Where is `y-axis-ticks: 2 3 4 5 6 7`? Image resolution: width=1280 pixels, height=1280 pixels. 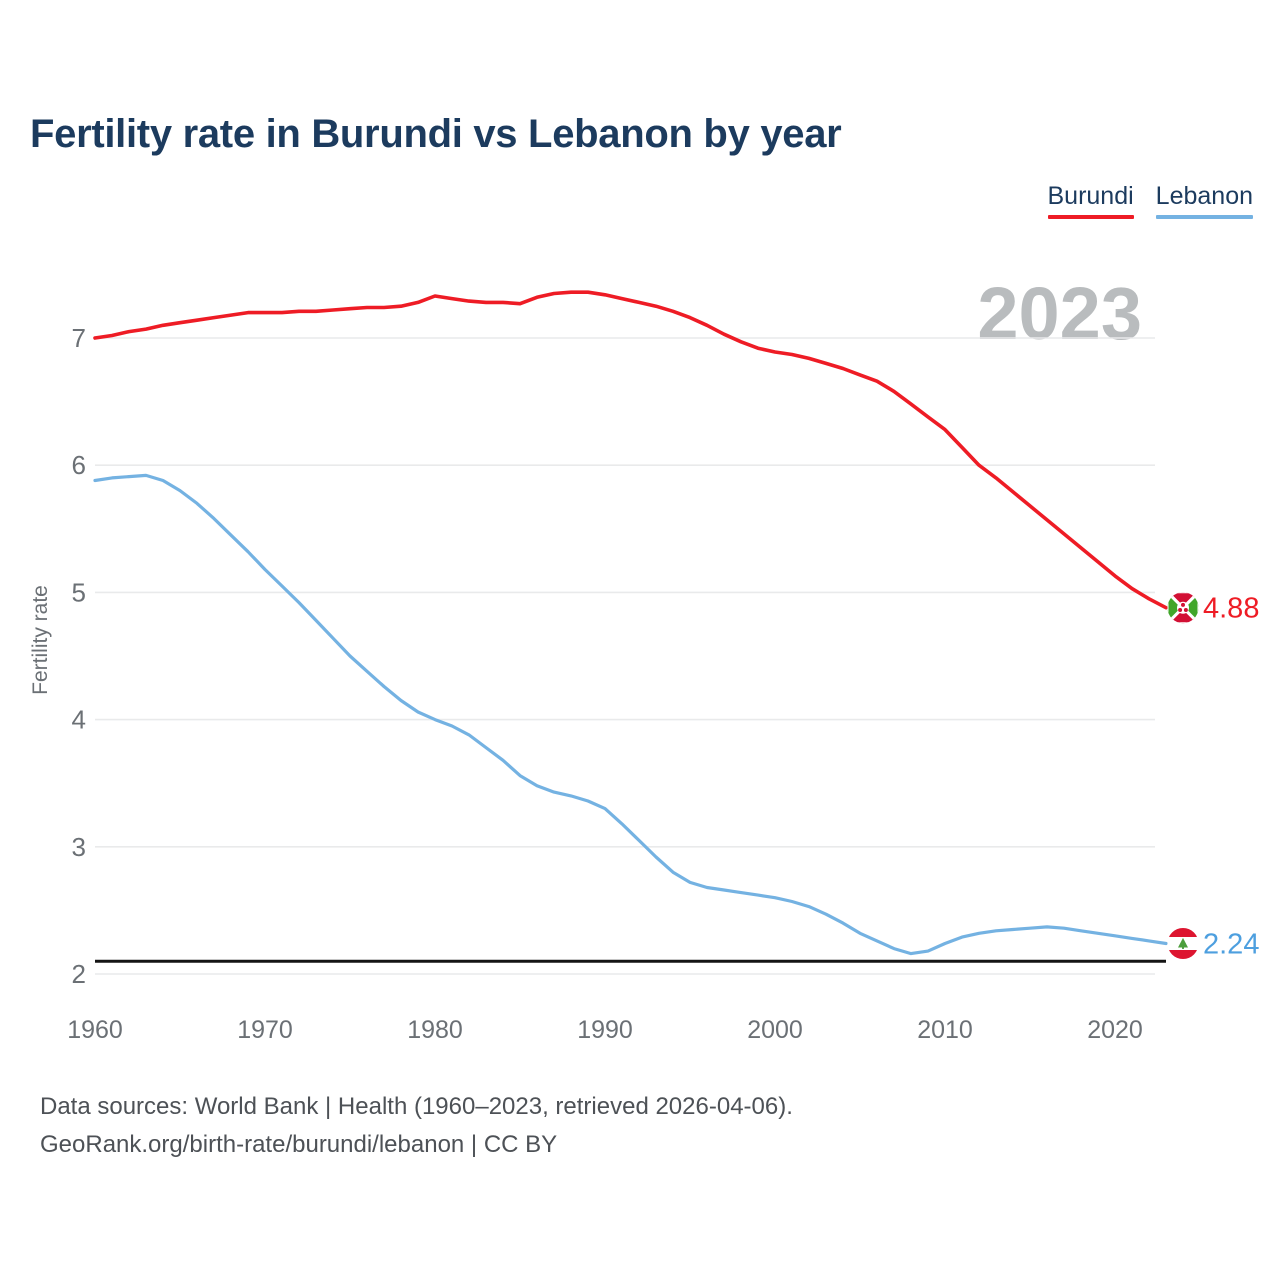 y-axis-ticks: 2 3 4 5 6 7 is located at coordinates (79, 656).